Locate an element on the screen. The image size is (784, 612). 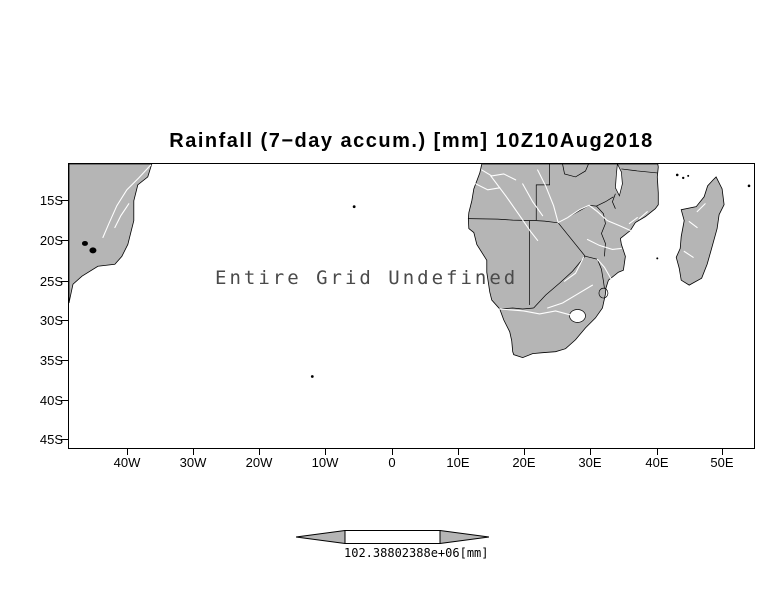
y-axis-label: 20S is located at coordinates (51, 240).